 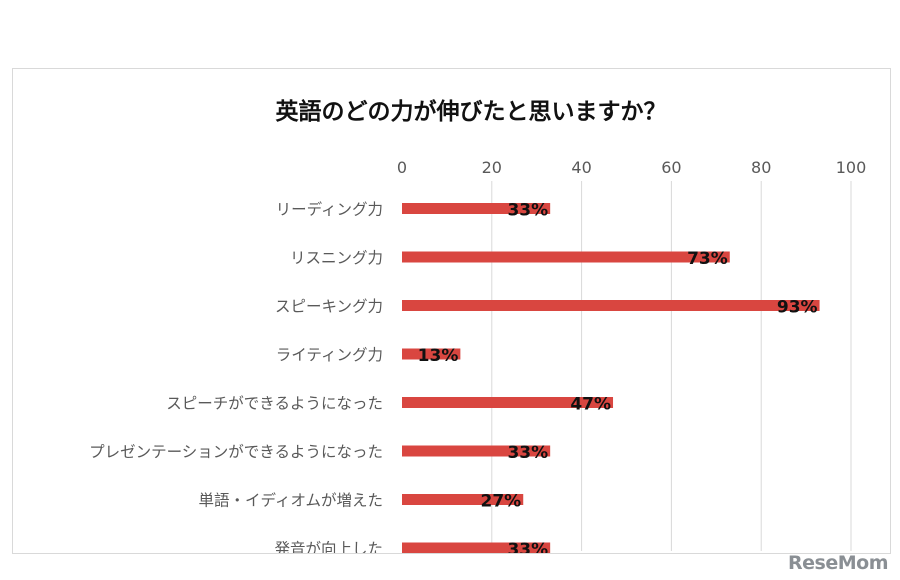 I want to click on x-tick-label-60: 60, so click(x=671, y=167).